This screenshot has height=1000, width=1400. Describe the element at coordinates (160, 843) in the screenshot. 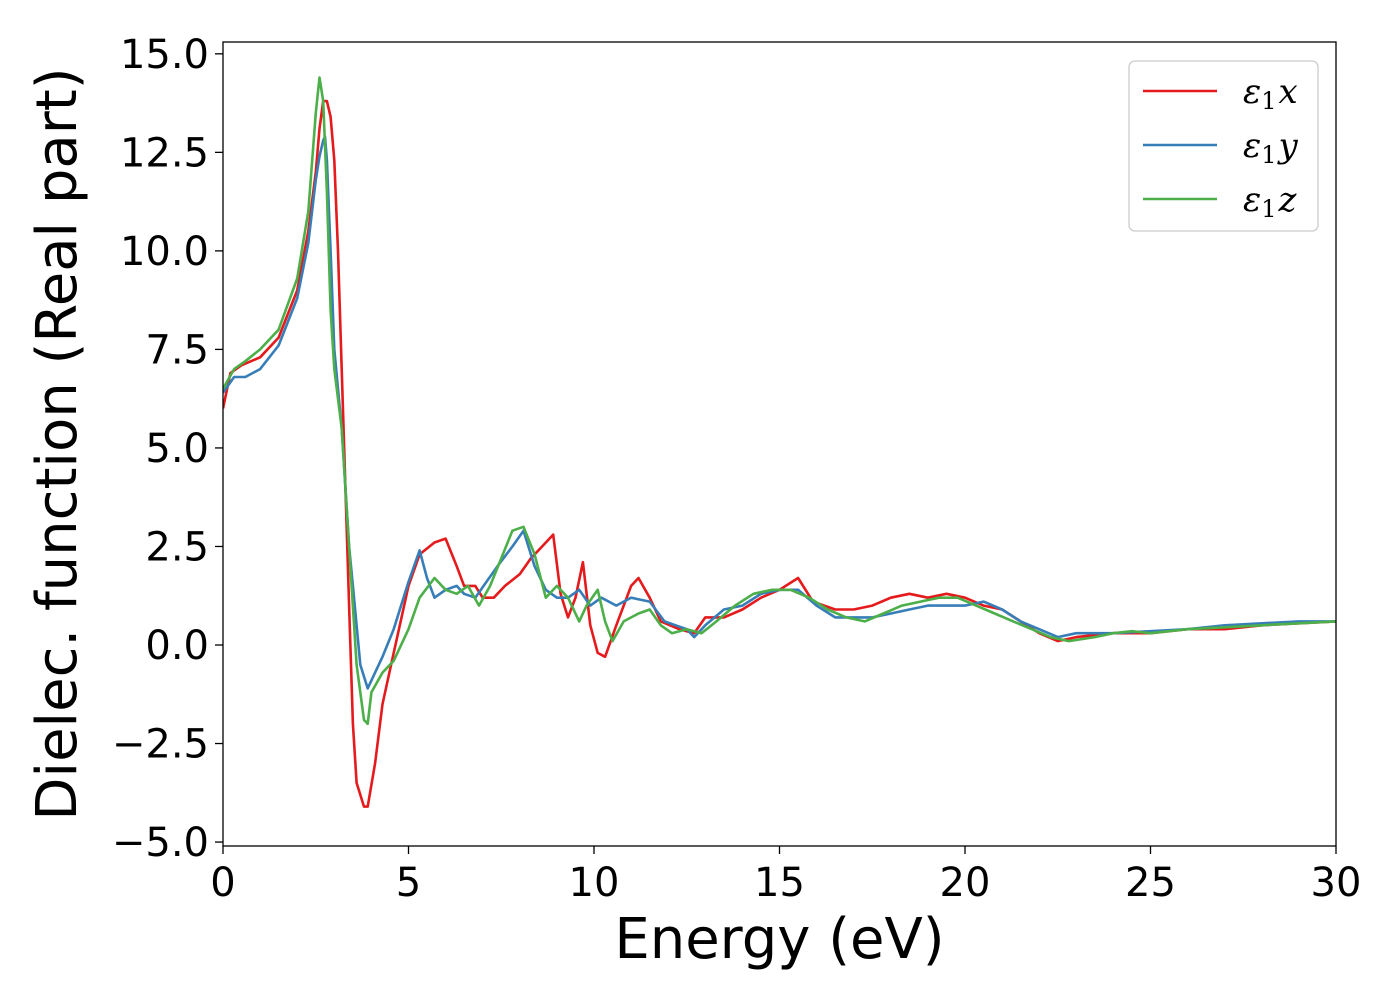

I see `y-tick-label: −5.0` at that location.